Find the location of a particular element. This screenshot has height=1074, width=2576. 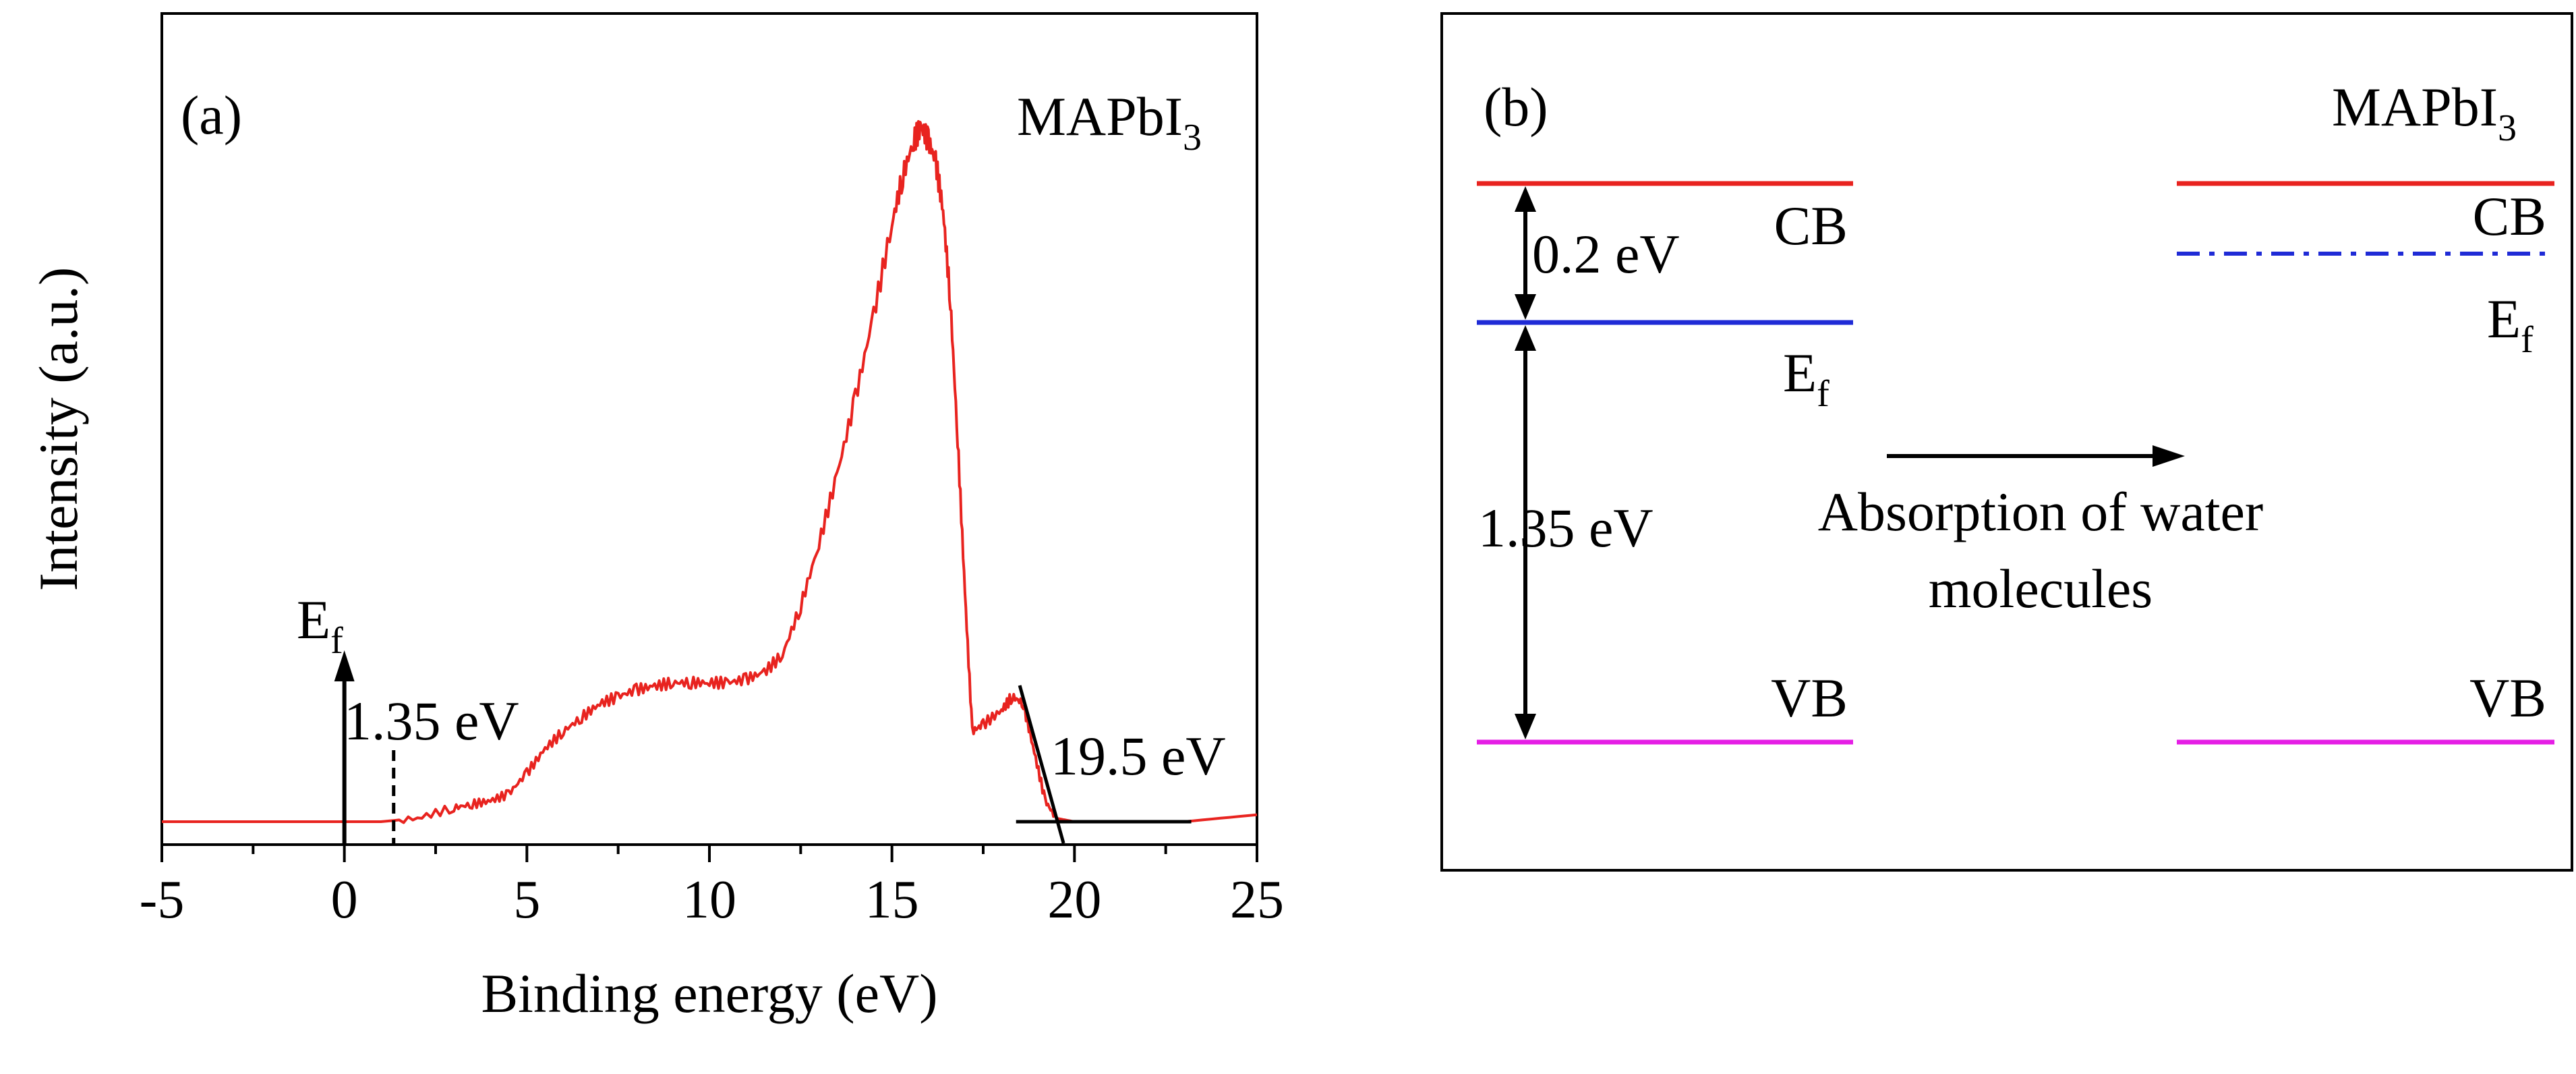

panel-a-x-ticks is located at coordinates (709, 853).